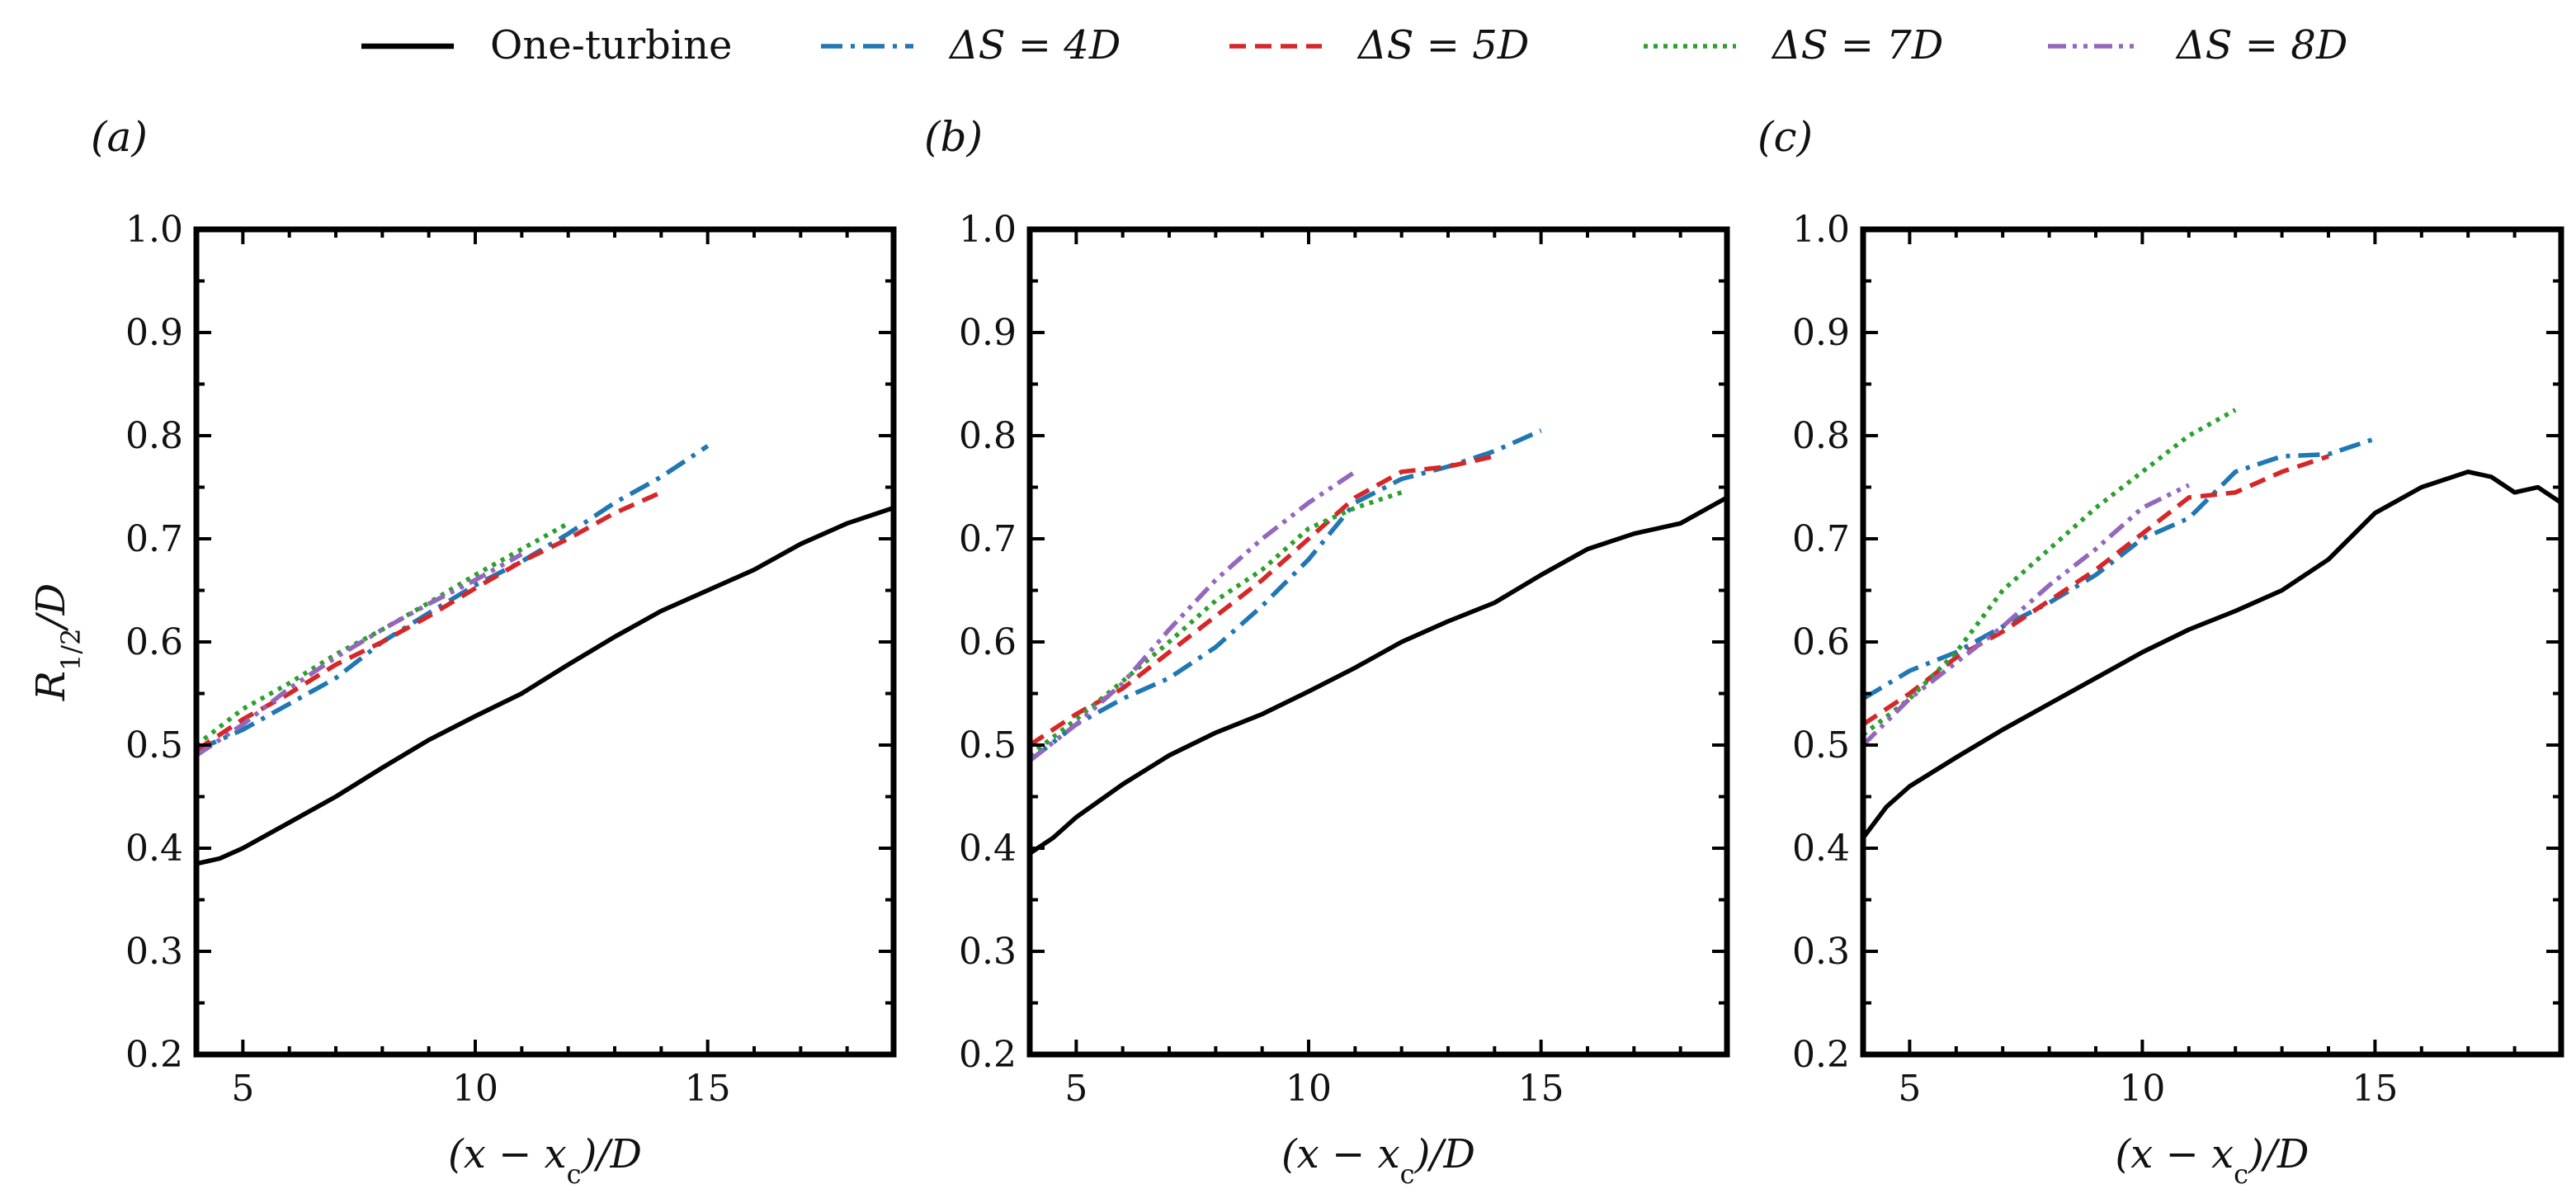 This screenshot has width=2576, height=1203. Describe the element at coordinates (1857, 45) in the screenshot. I see `legend-label: ΔS = 7D` at that location.